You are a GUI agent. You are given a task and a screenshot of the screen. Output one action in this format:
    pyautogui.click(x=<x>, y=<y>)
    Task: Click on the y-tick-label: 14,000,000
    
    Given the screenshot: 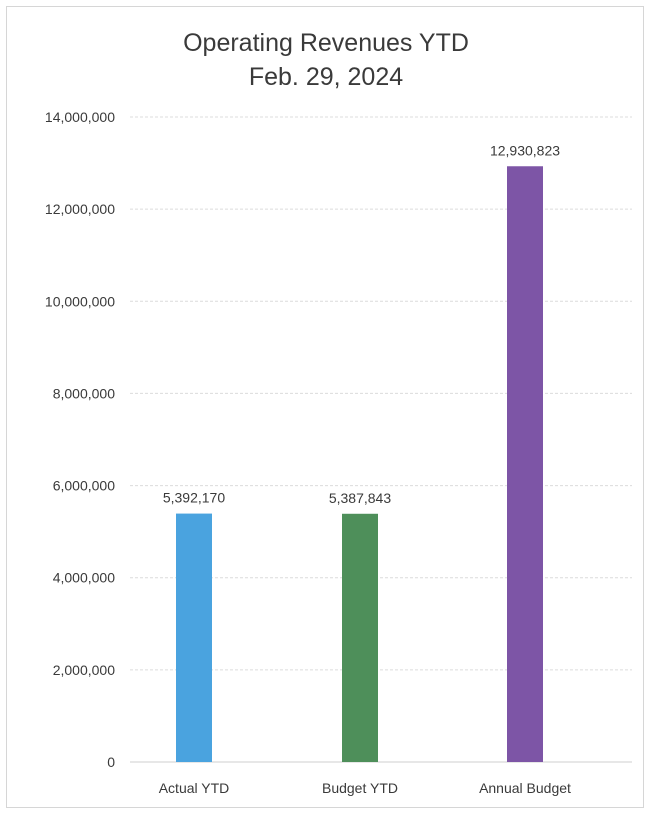 What is the action you would take?
    pyautogui.click(x=80, y=117)
    